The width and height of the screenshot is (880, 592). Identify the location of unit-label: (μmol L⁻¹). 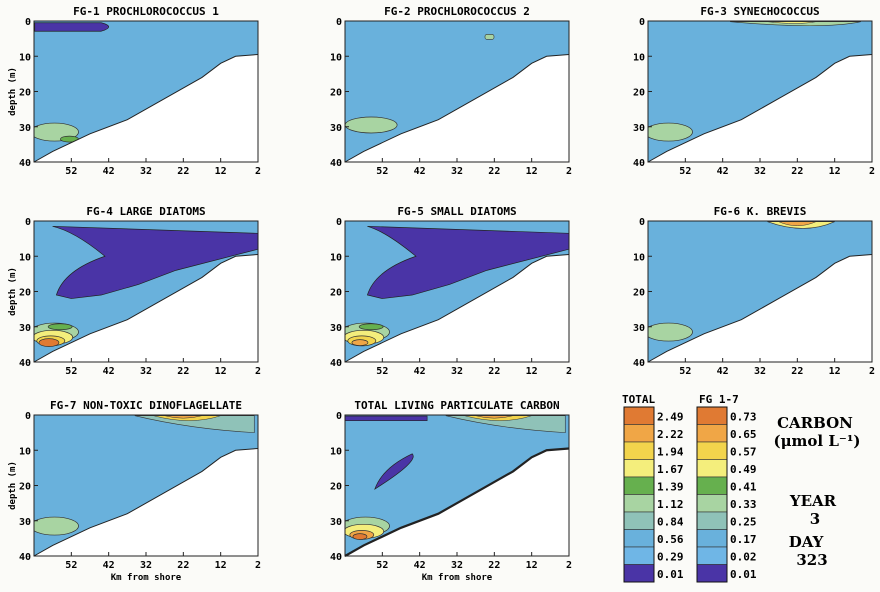
(816, 441).